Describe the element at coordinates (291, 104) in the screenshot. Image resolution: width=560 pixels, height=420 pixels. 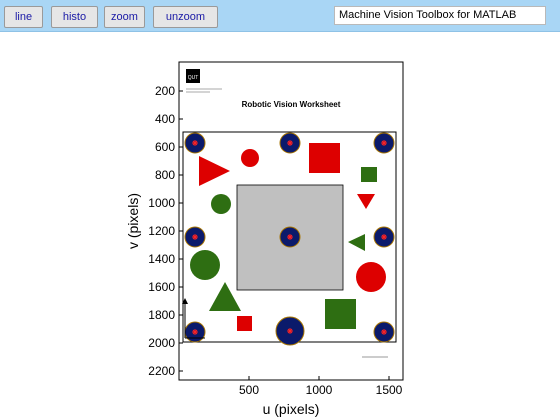
I see `worksheet-heading: Robotic Vision Worksheet` at that location.